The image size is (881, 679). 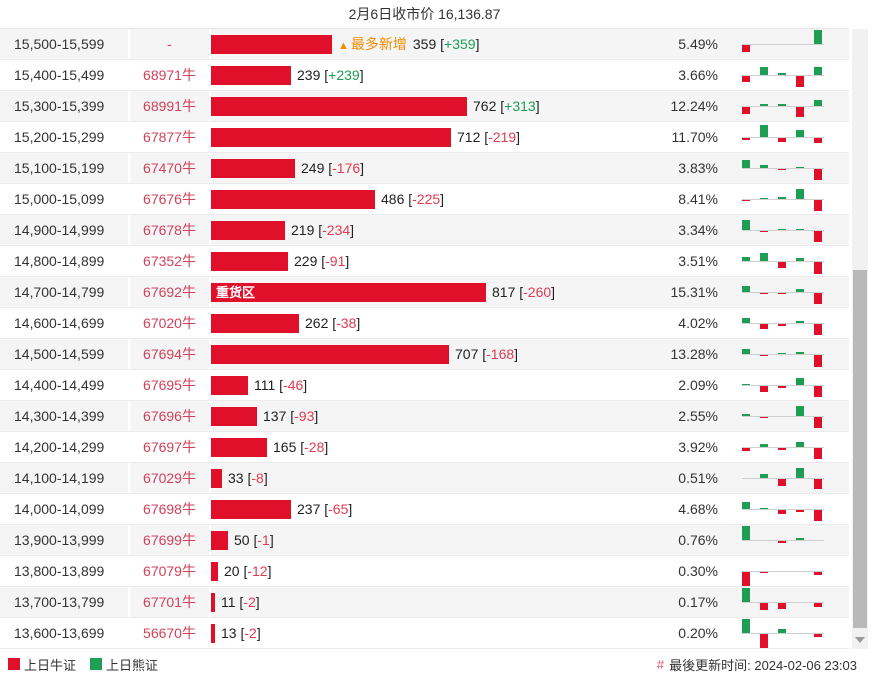 What do you see at coordinates (314, 447) in the screenshot?
I see `bar-change-value: -28` at bounding box center [314, 447].